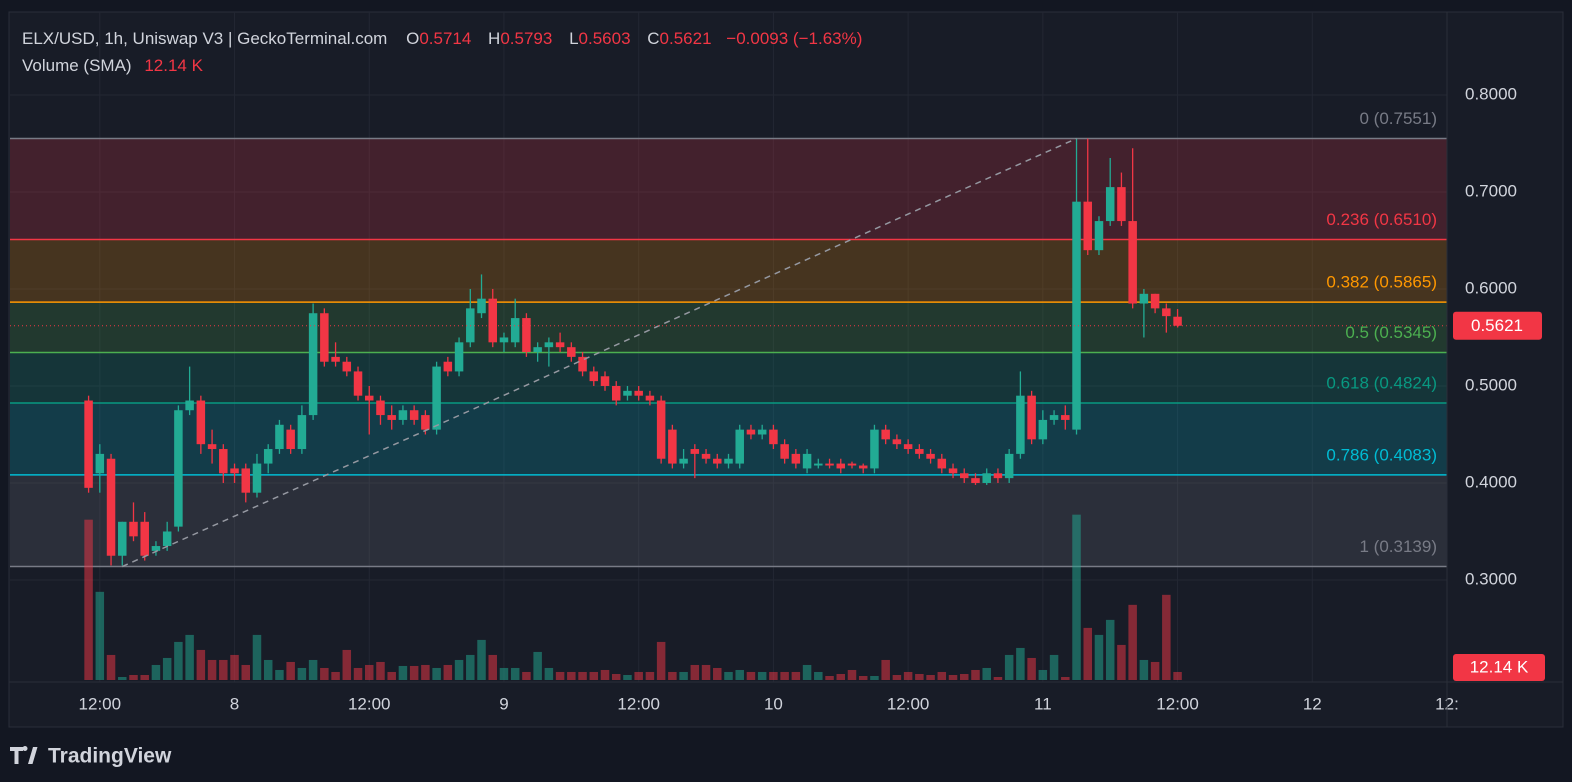 Image resolution: width=1572 pixels, height=782 pixels. I want to click on brand-logo: TradingView, so click(91, 756).